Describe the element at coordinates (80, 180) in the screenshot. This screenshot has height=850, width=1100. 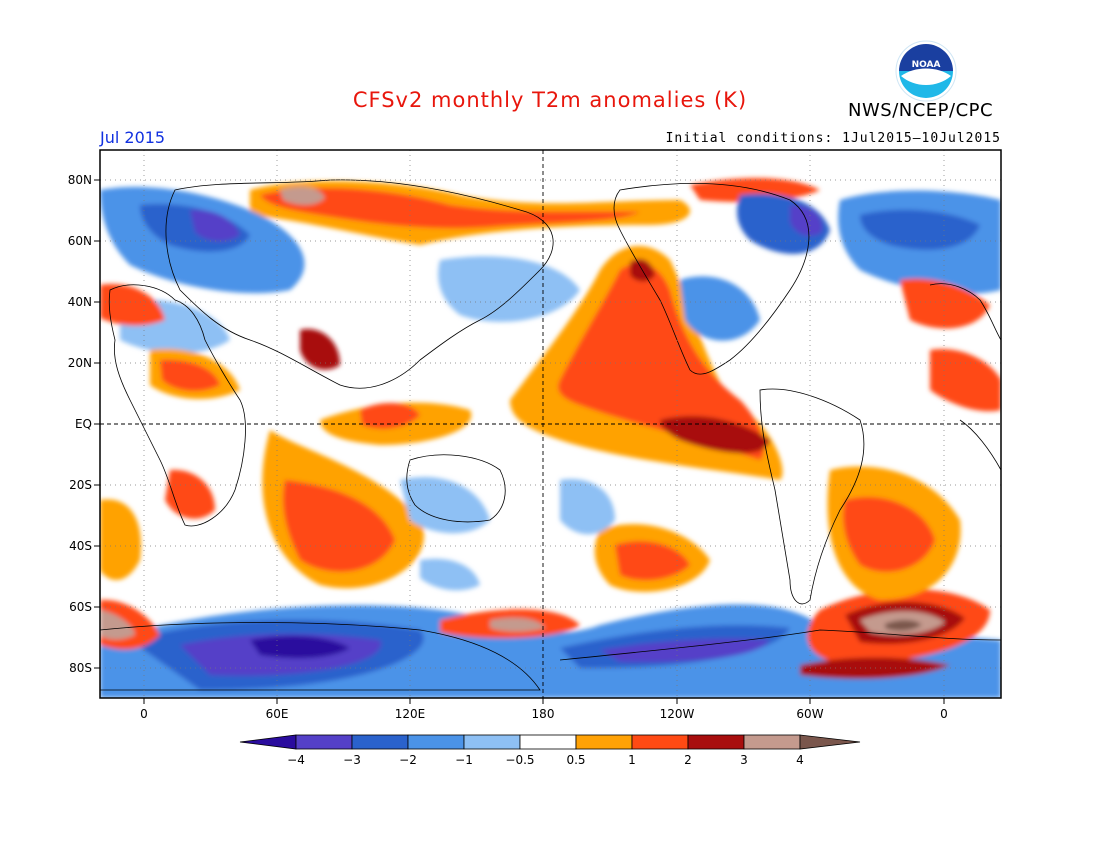
I see `lat-label: 80N` at that location.